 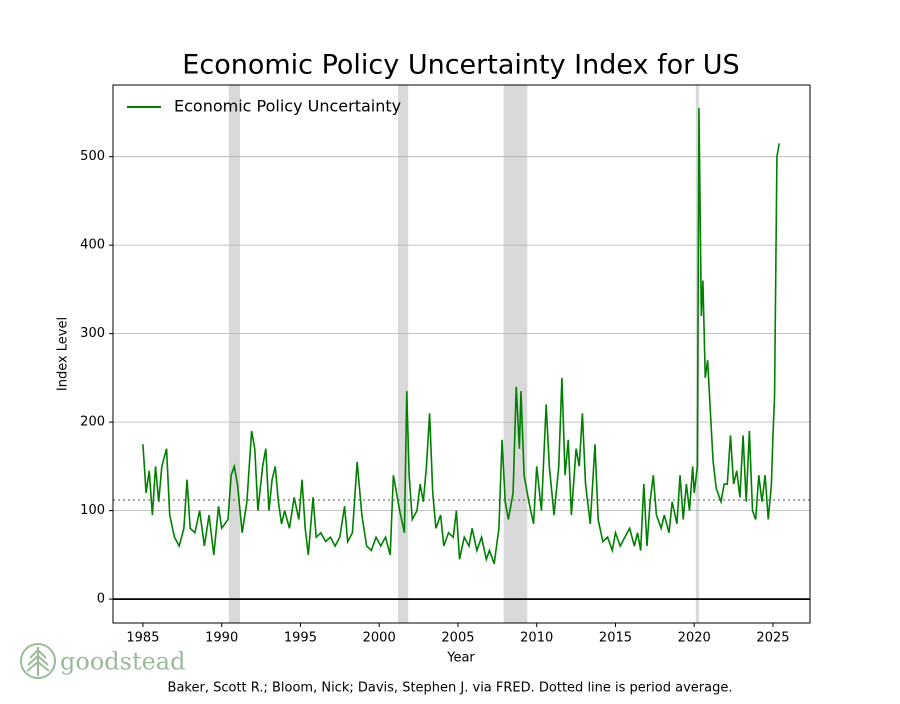 What do you see at coordinates (221, 638) in the screenshot?
I see `x-tick-label: 1990` at bounding box center [221, 638].